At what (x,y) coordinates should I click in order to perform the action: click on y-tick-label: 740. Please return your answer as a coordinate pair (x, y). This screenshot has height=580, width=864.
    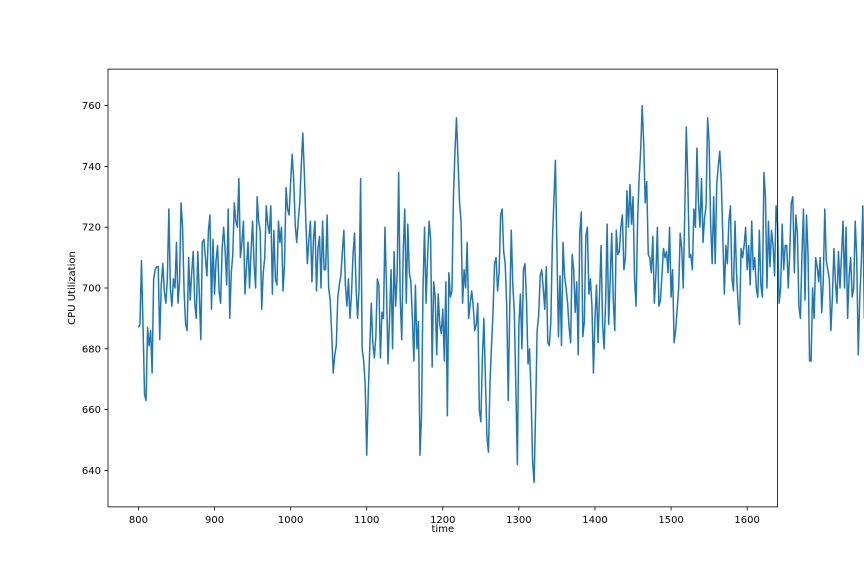
    Looking at the image, I should click on (91, 167).